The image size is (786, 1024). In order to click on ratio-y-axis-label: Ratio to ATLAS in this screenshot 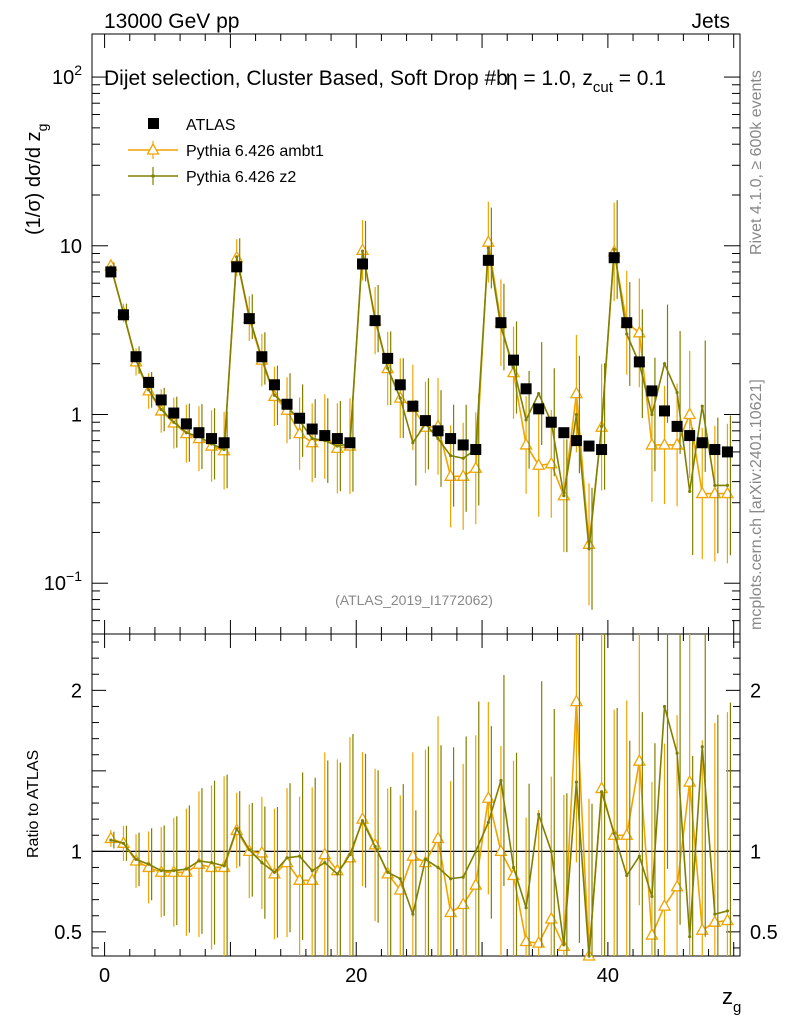, I will do `click(33, 804)`.